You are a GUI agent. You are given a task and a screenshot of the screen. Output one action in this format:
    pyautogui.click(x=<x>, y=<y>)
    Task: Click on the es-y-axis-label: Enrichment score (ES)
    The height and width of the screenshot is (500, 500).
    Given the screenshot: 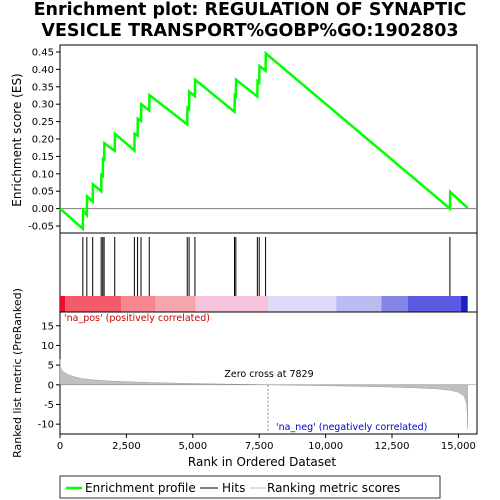 What is the action you would take?
    pyautogui.click(x=17, y=139)
    